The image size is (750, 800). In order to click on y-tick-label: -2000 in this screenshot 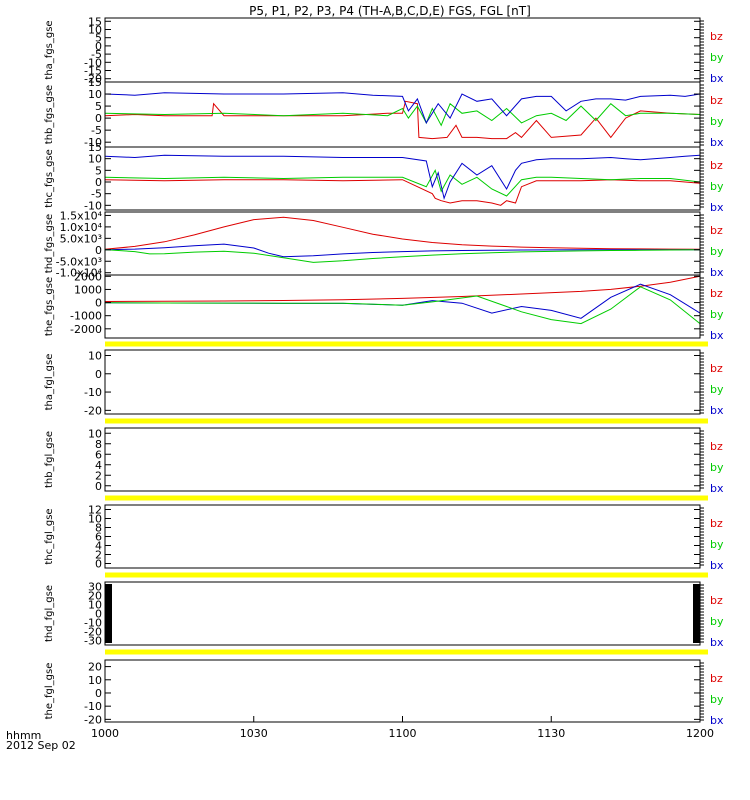, I will do `click(86, 329)`.